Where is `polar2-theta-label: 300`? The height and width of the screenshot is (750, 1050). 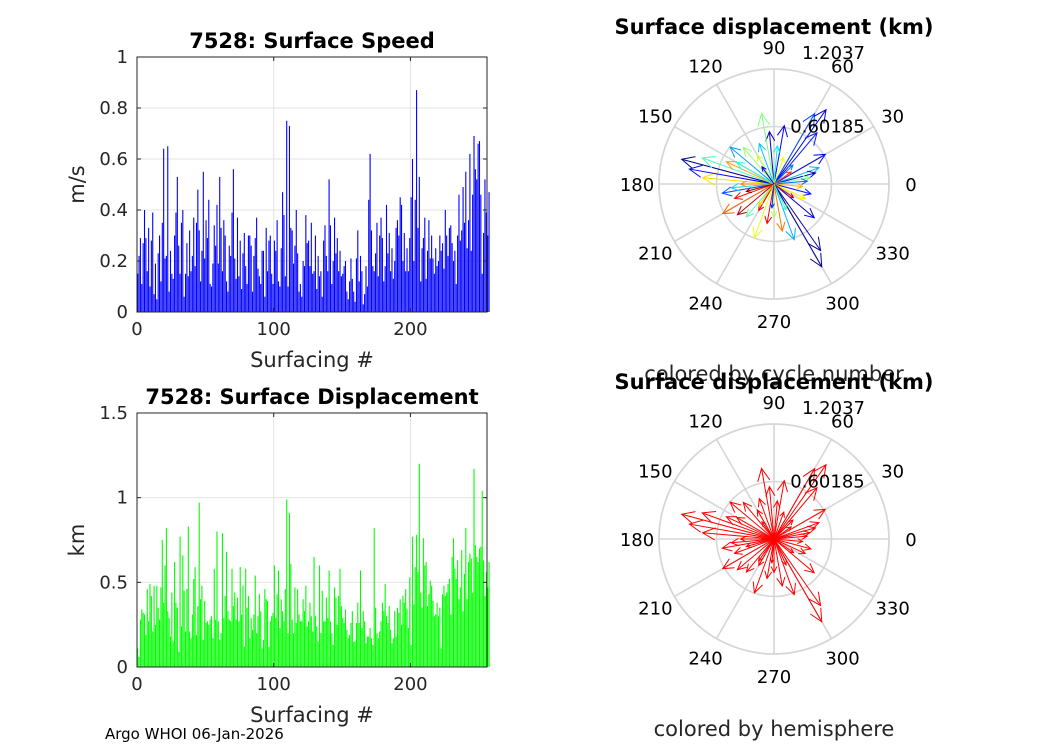 polar2-theta-label: 300 is located at coordinates (842, 659).